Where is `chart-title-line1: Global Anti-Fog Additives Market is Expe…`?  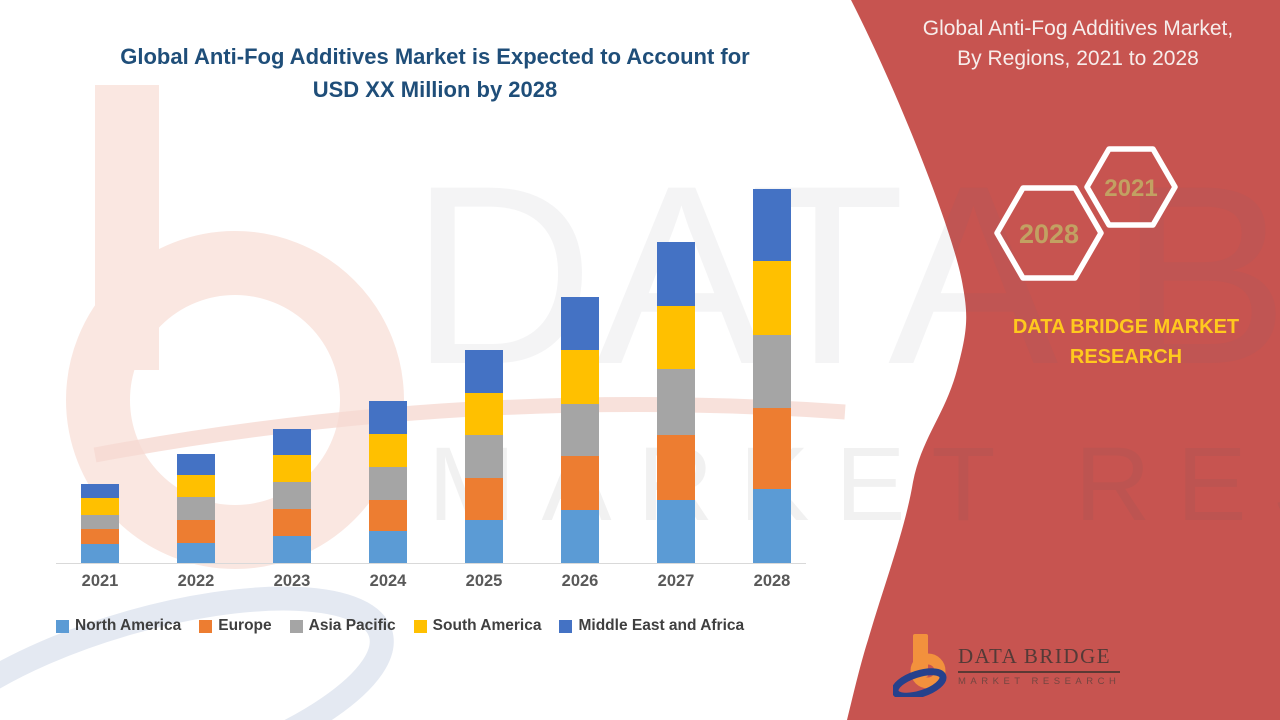
chart-title-line1: Global Anti-Fog Additives Market is Expe… is located at coordinates (435, 56).